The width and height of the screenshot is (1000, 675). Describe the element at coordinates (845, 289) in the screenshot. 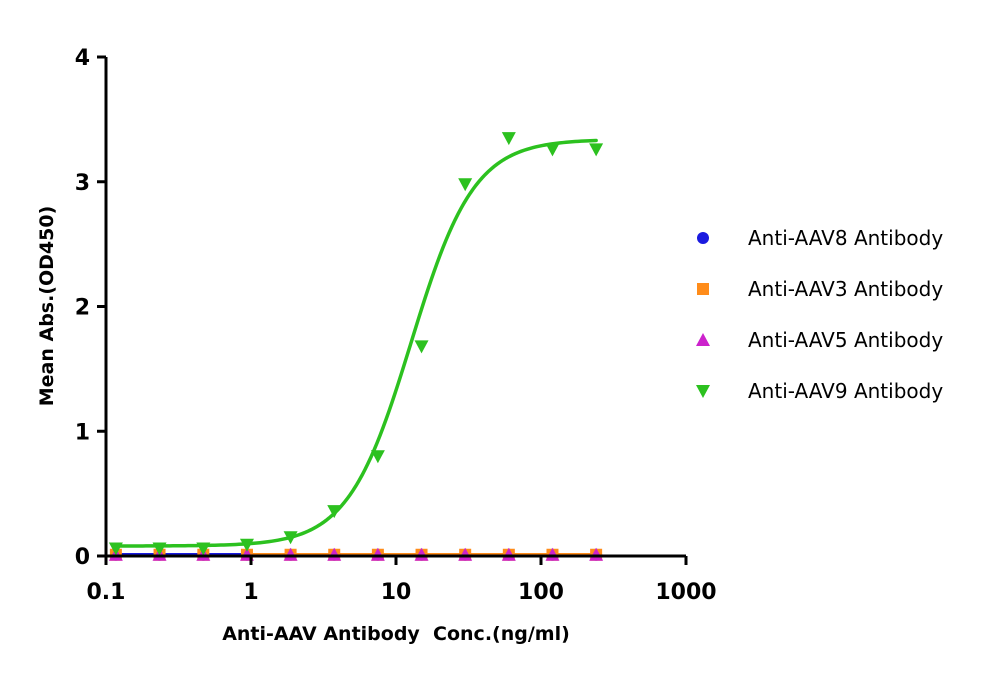

I see `legend-label: Anti-AAV3 Antibody` at that location.